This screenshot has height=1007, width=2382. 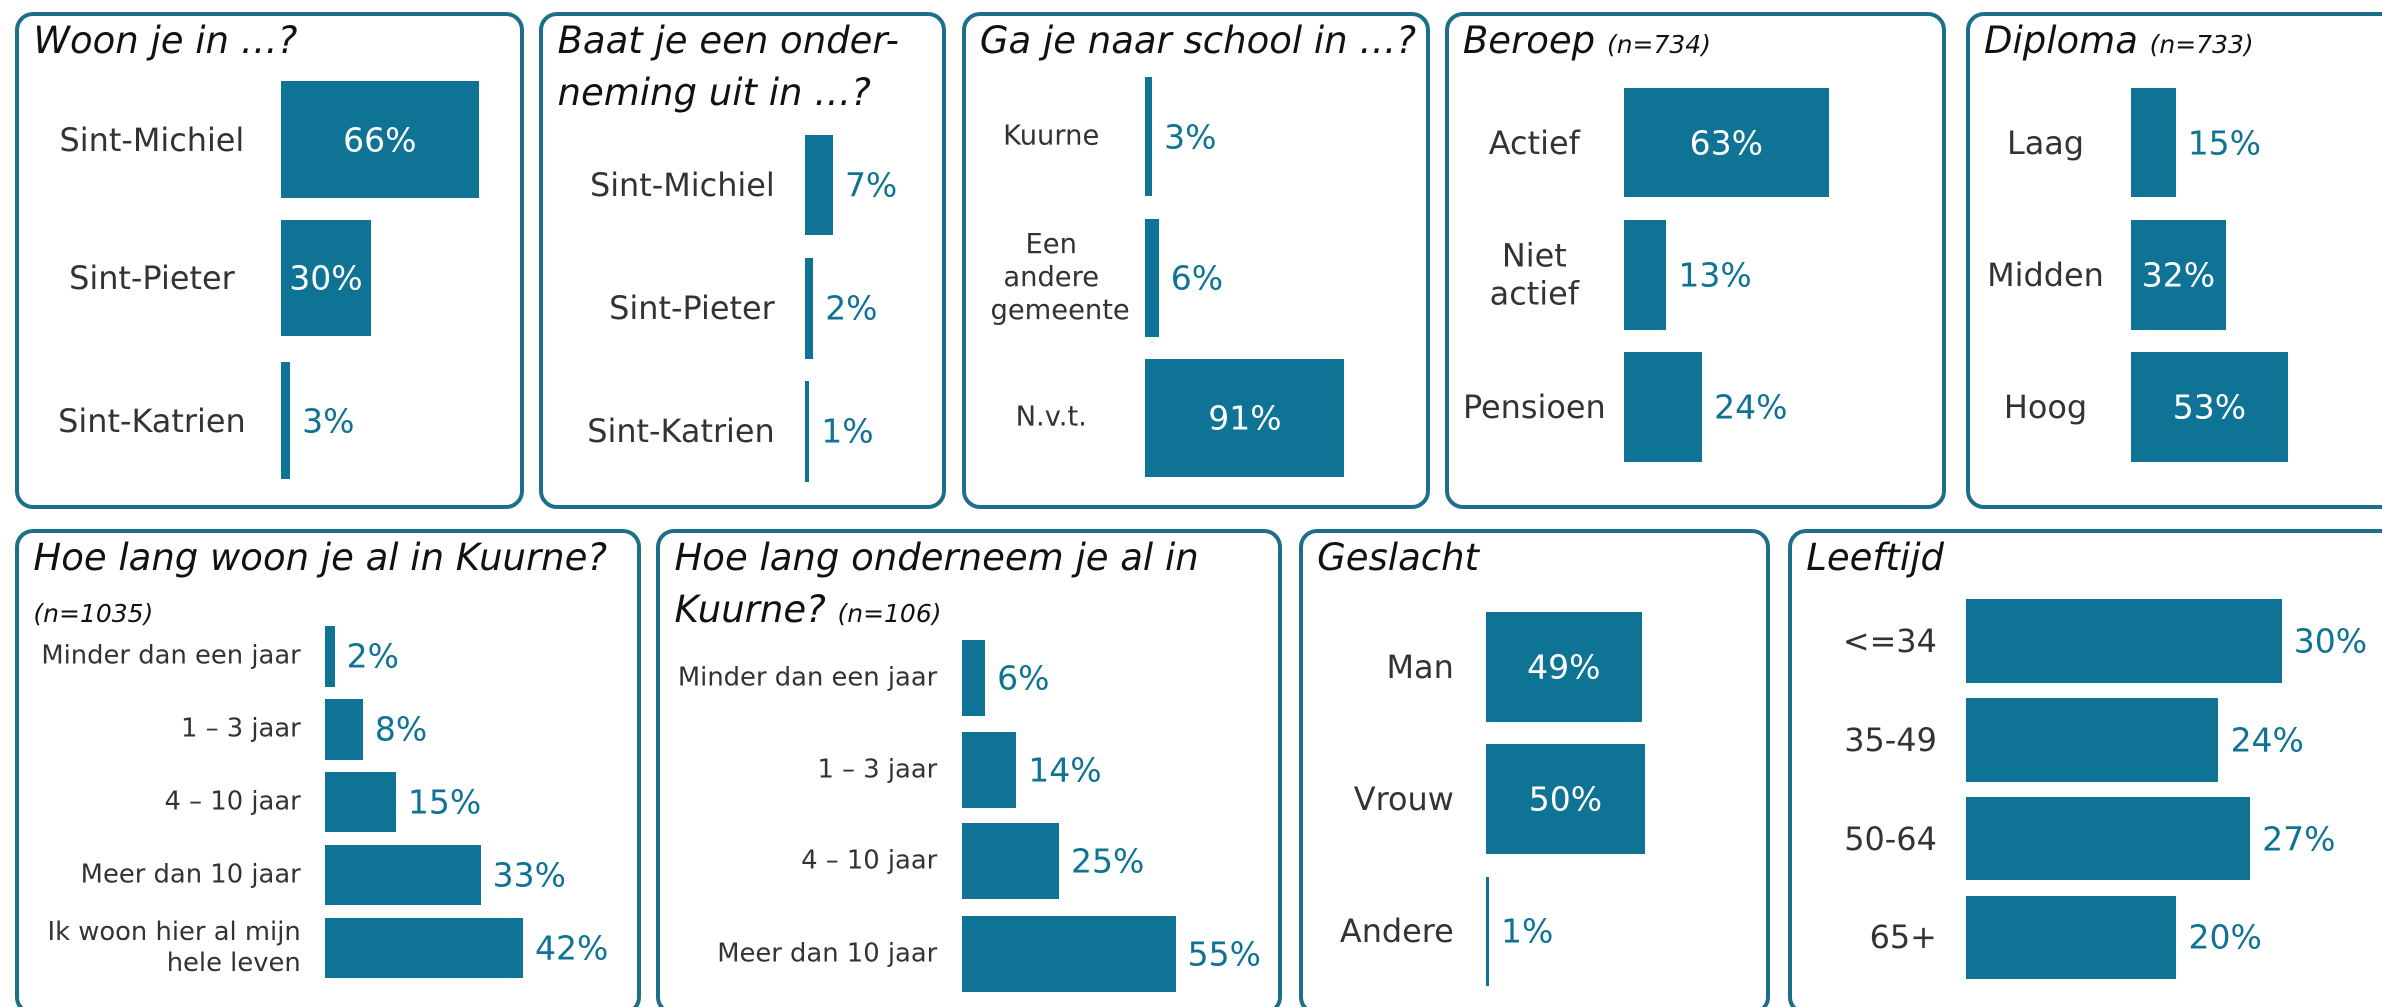 I want to click on panel-title: Ga je naar school in …?, so click(x=1208, y=41).